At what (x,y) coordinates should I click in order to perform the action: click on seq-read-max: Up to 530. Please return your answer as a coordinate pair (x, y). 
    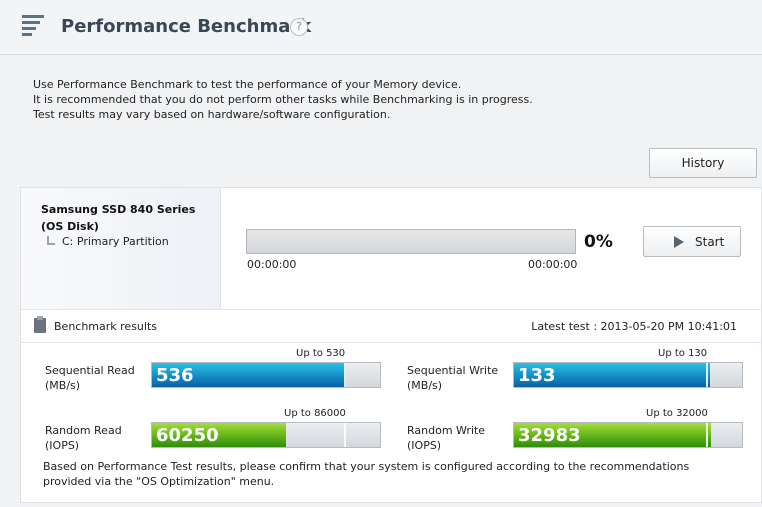
    Looking at the image, I should click on (321, 353).